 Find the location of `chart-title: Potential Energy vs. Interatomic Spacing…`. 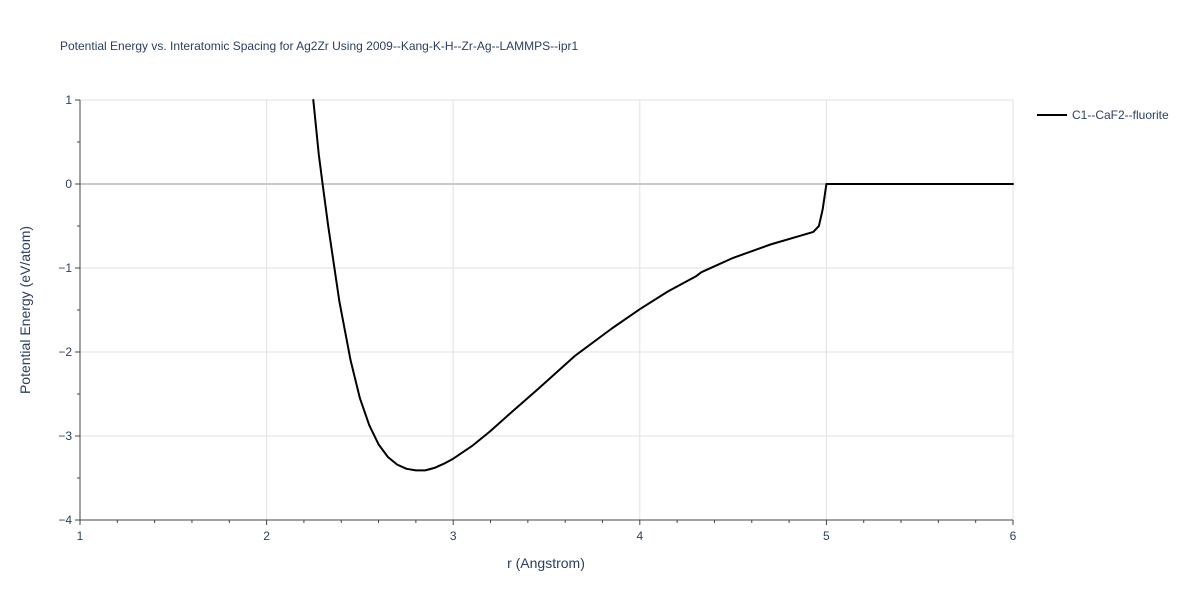

chart-title: Potential Energy vs. Interatomic Spacing… is located at coordinates (319, 46).